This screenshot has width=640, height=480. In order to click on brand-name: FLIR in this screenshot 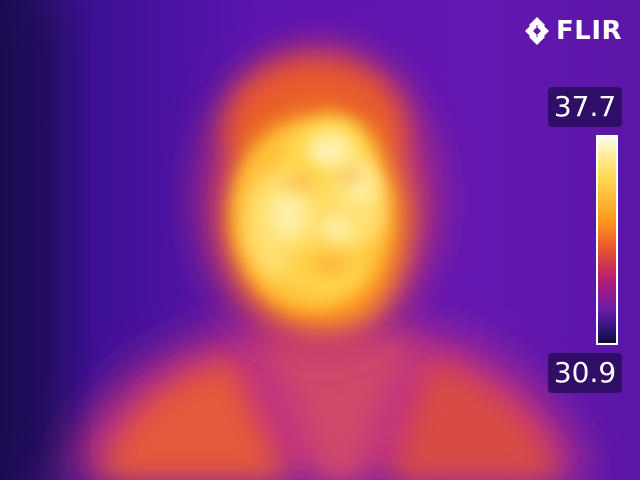, I will do `click(589, 31)`.